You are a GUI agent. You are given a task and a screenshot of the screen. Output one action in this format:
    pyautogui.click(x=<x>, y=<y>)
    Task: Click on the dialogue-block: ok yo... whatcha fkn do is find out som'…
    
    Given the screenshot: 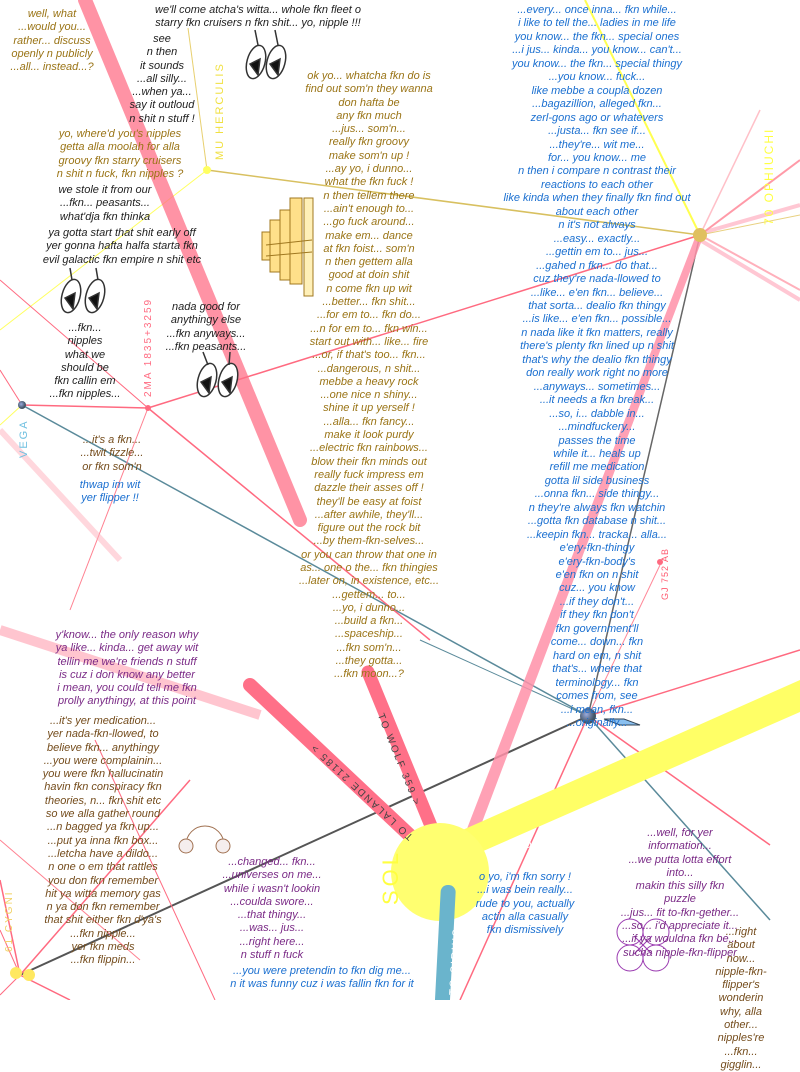 What is the action you would take?
    pyautogui.click(x=369, y=375)
    